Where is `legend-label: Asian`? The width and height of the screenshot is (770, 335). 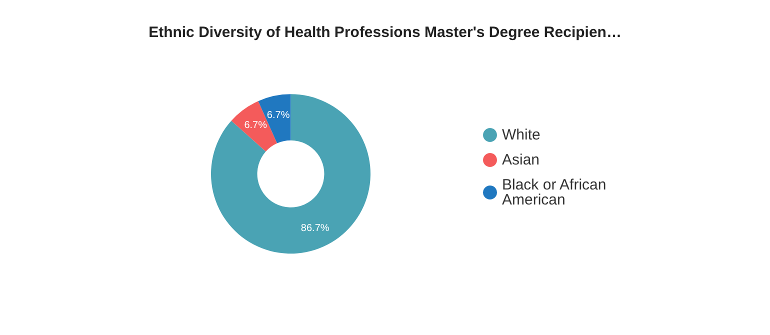 legend-label: Asian is located at coordinates (521, 160).